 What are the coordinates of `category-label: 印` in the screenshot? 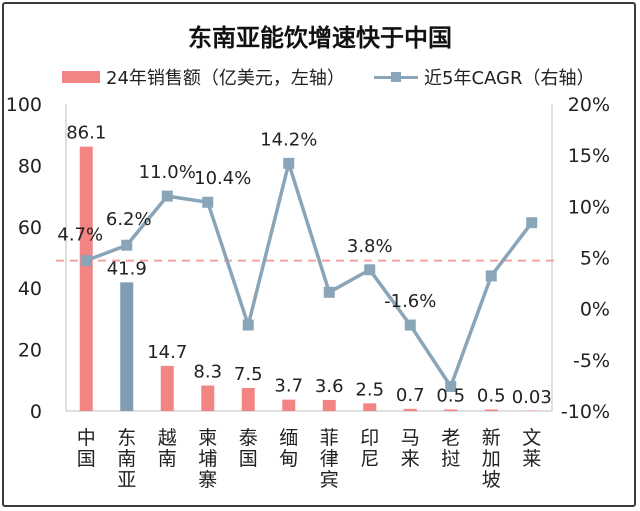 It's located at (369, 438).